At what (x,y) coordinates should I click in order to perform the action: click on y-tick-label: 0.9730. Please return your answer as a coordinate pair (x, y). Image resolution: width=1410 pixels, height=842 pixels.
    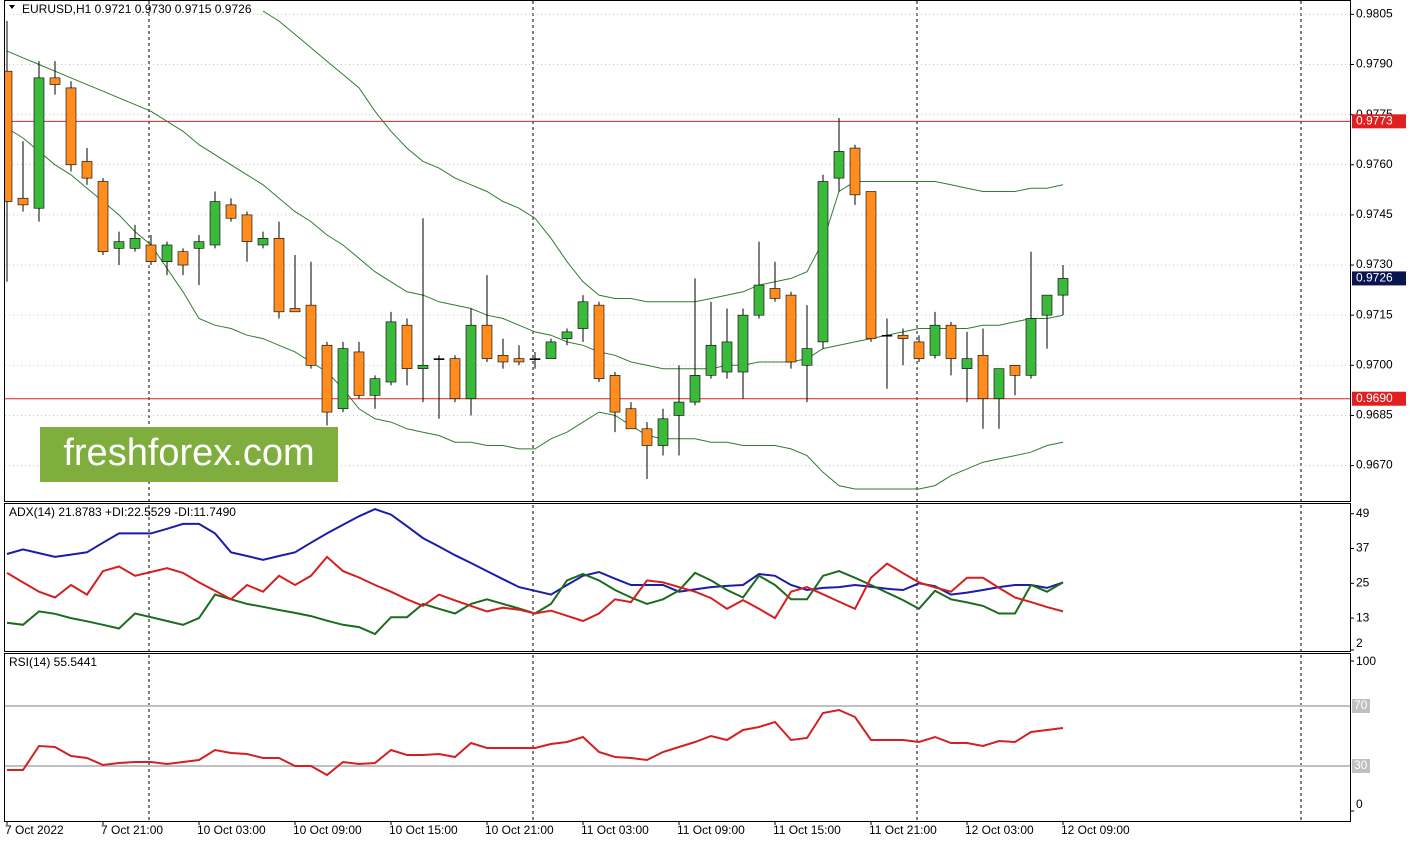
    Looking at the image, I should click on (1374, 264).